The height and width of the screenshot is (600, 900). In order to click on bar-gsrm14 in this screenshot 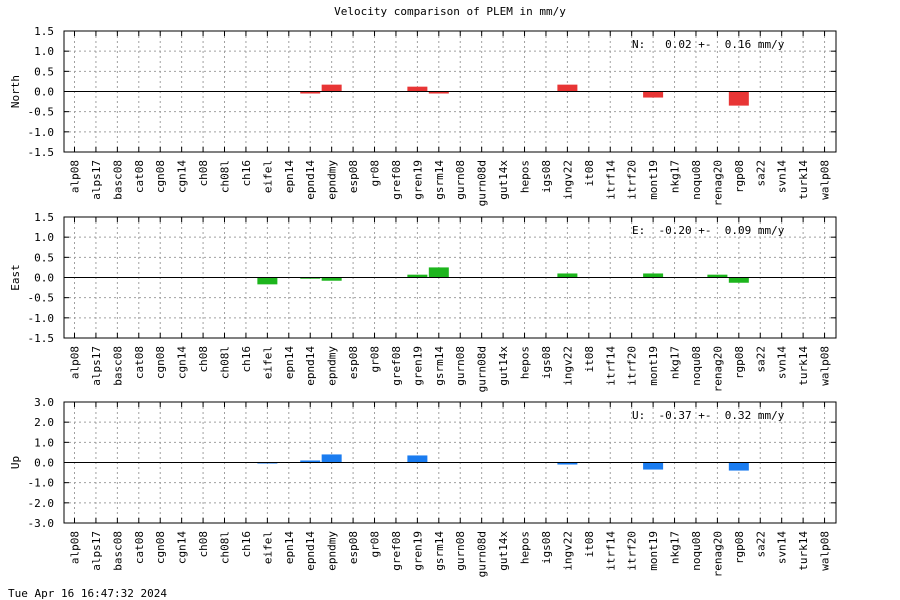, I will do `click(438, 272)`.